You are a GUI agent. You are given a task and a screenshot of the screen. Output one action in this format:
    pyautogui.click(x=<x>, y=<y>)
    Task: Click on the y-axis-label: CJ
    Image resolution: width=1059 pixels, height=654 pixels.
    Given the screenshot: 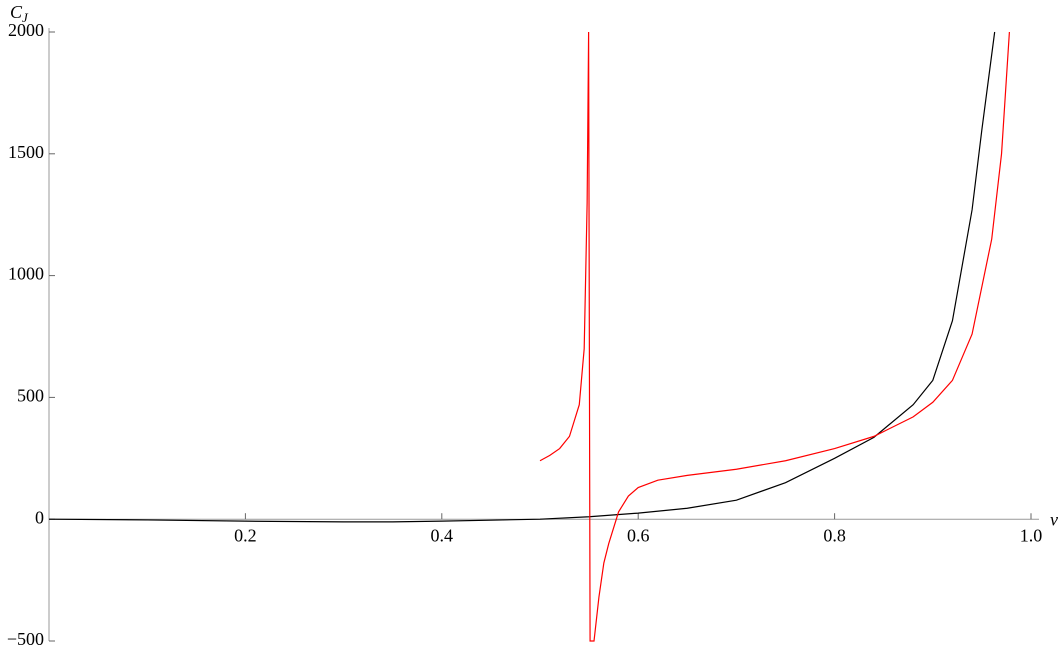 What is the action you would take?
    pyautogui.click(x=19, y=13)
    